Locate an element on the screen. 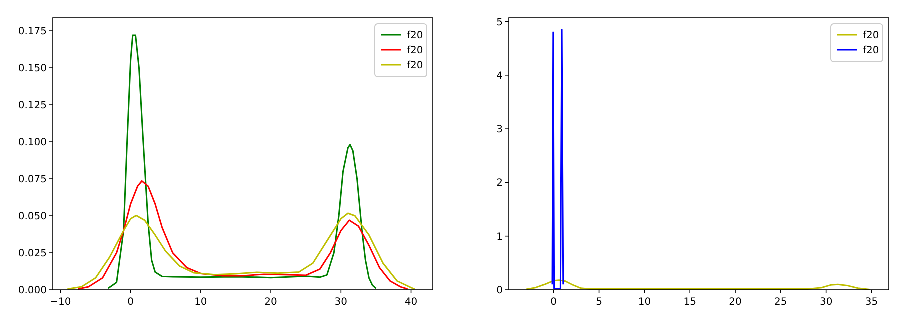  y-tick-label: 5 is located at coordinates (499, 22).